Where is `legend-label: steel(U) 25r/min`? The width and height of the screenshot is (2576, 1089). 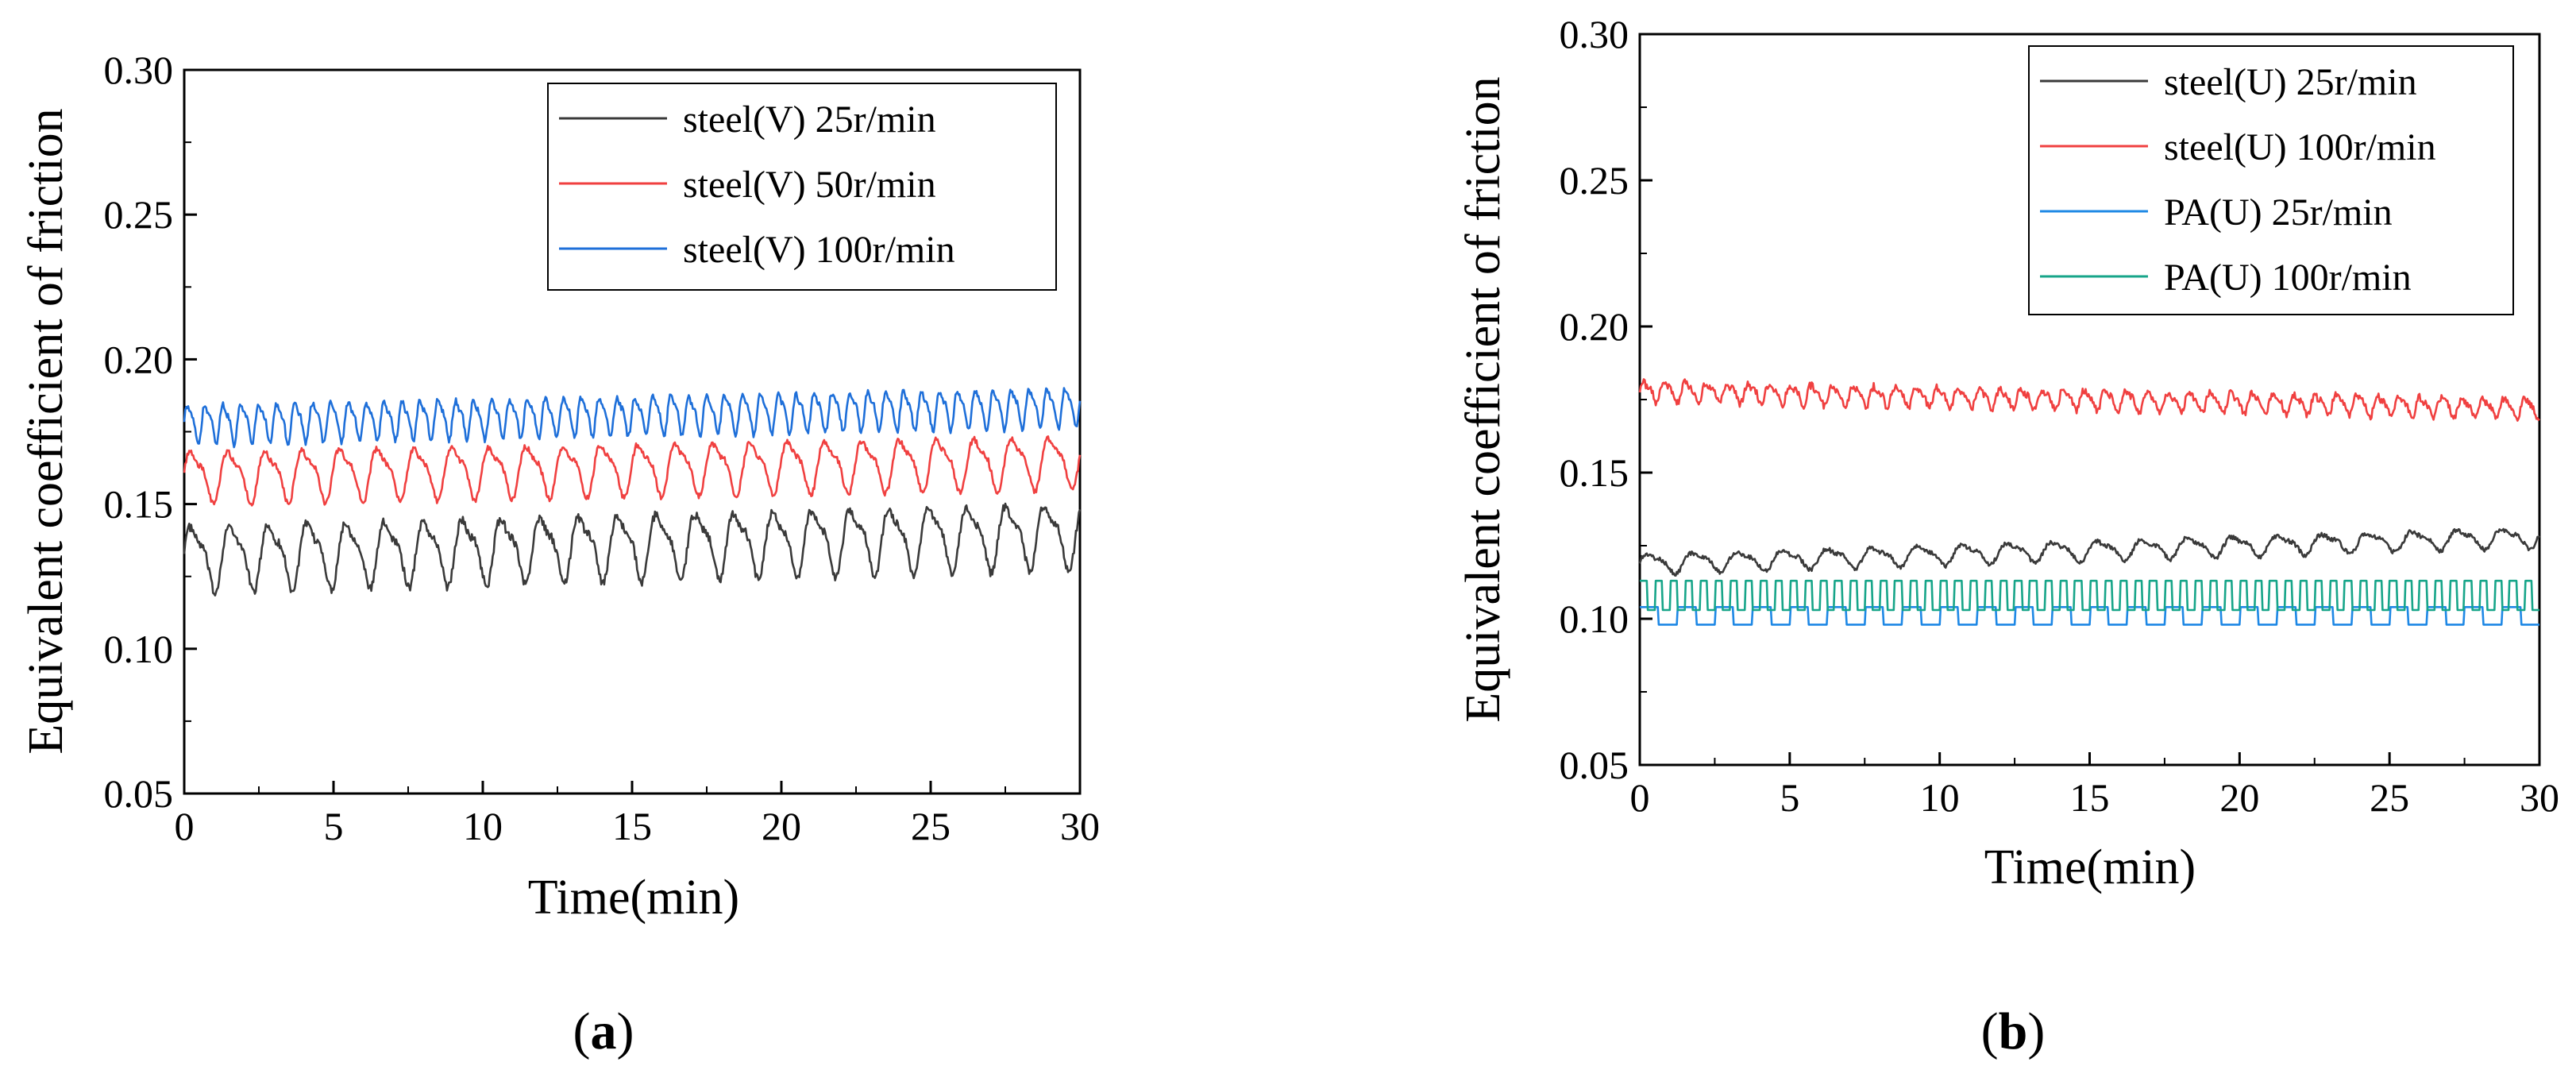
legend-label: steel(U) 25r/min is located at coordinates (2290, 82).